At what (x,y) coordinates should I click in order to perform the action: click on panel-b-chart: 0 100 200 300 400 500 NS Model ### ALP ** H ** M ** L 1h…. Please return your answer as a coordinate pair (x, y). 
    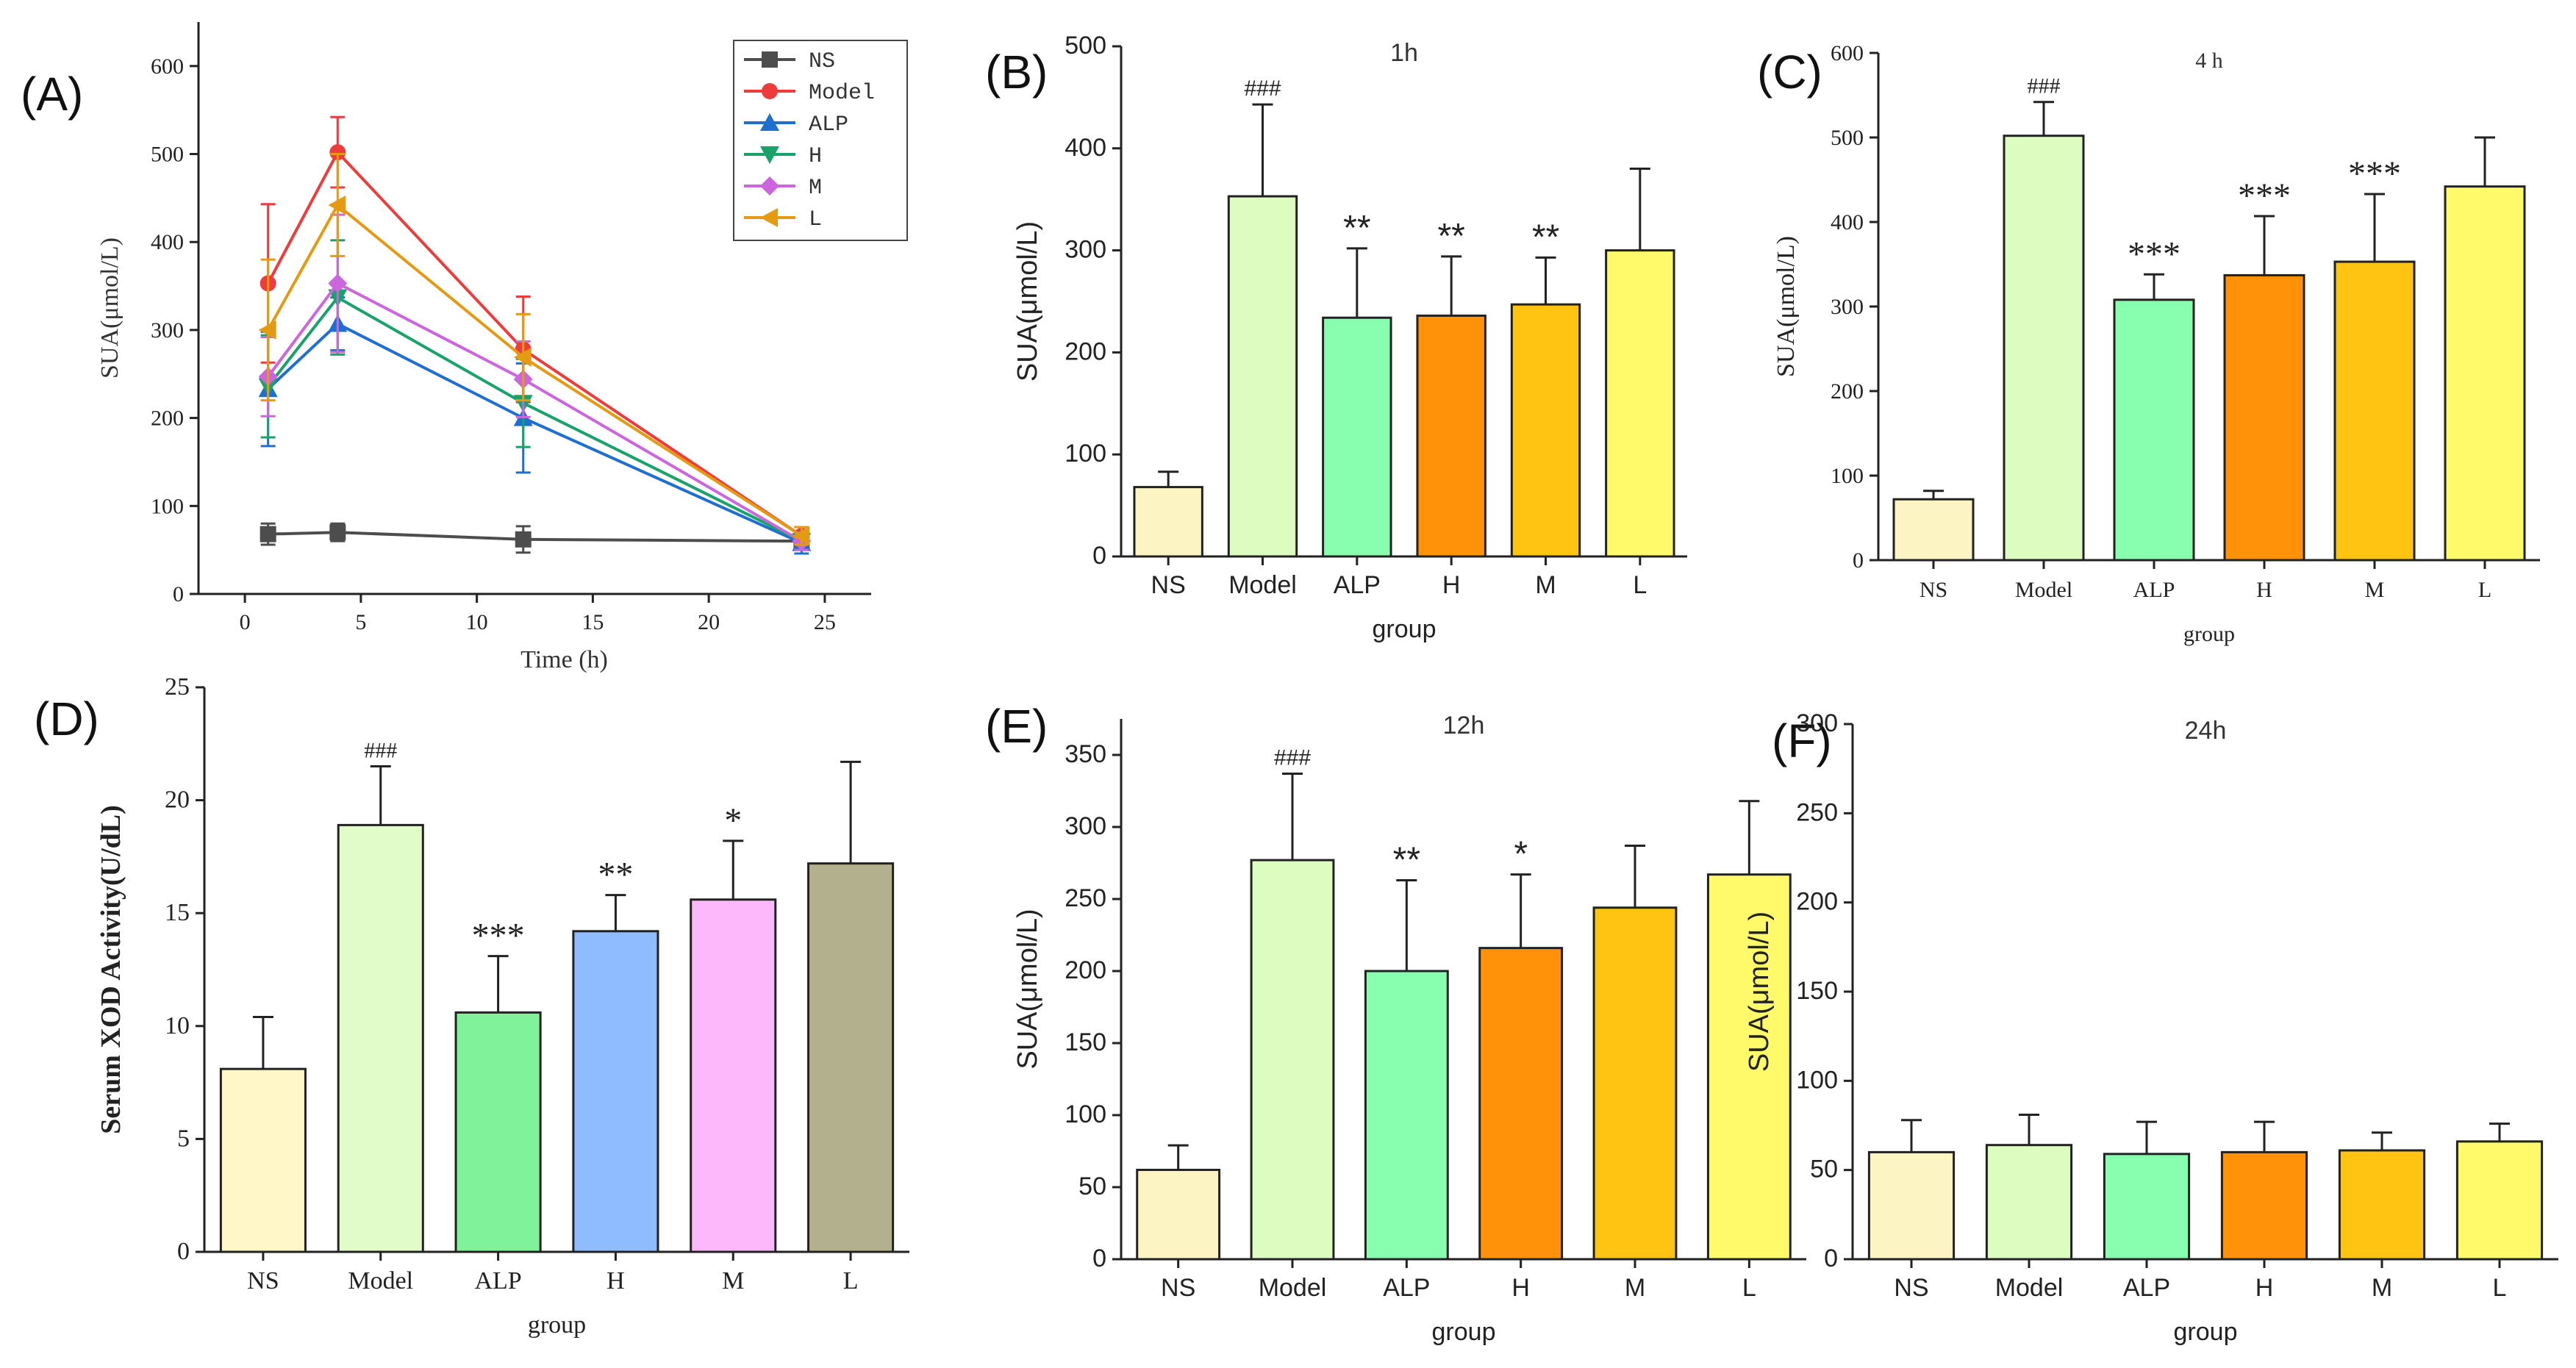
    Looking at the image, I should click on (1349, 338).